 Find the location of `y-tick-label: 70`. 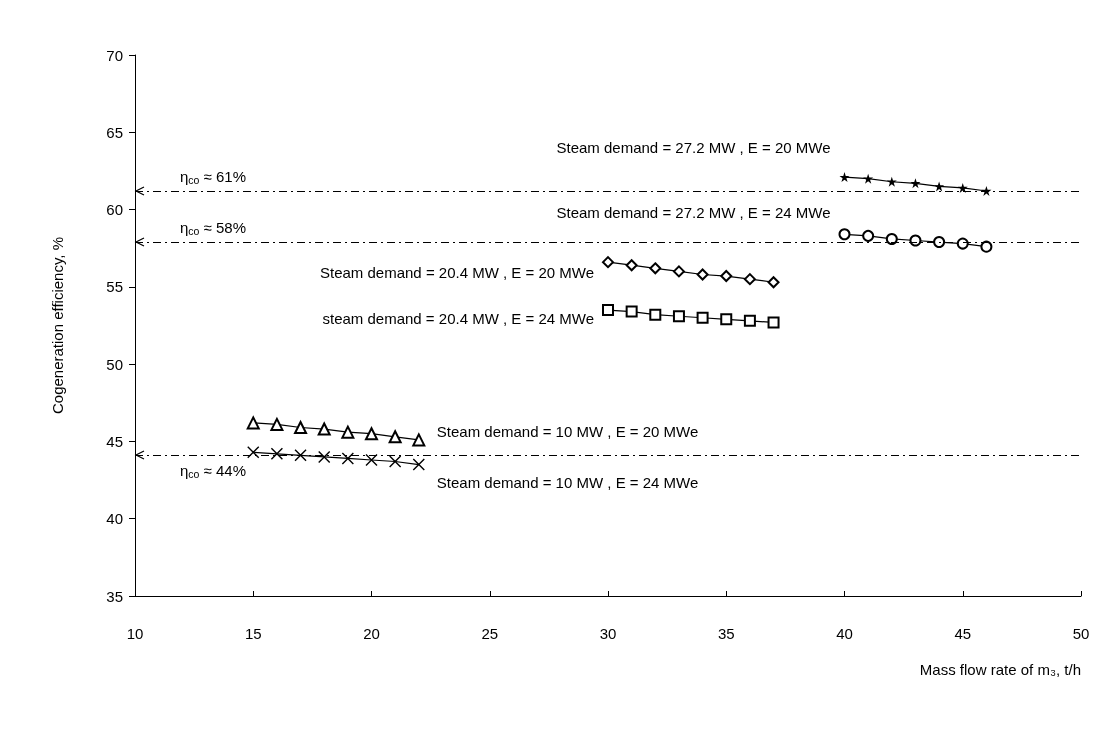

y-tick-label: 70 is located at coordinates (114, 55).